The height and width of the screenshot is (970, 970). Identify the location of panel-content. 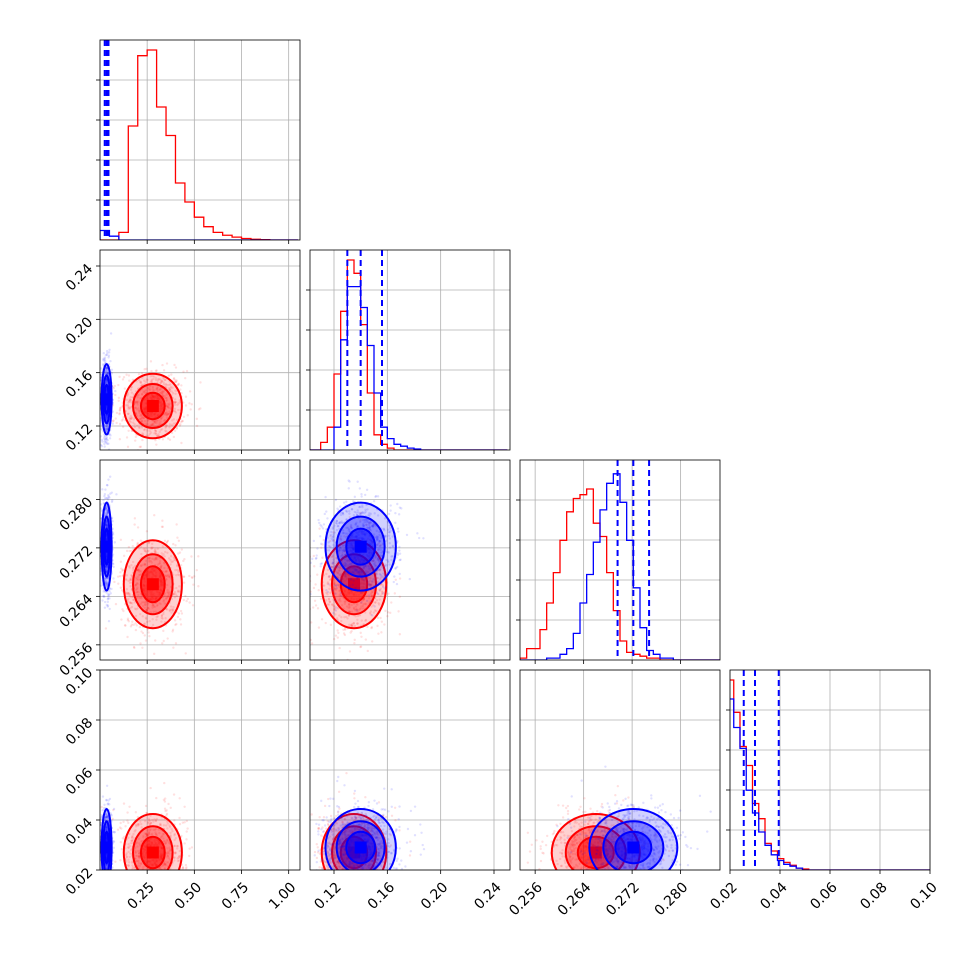
(150, 565).